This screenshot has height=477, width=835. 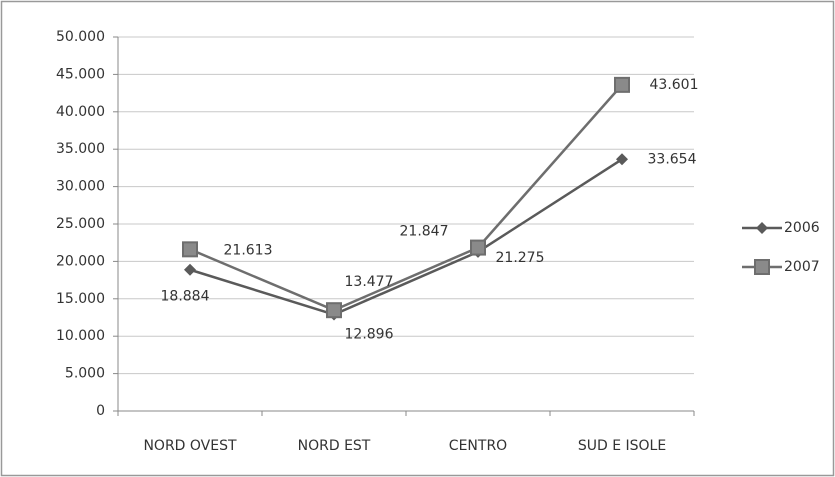 I want to click on x-tick-label: CENTRO, so click(x=478, y=446).